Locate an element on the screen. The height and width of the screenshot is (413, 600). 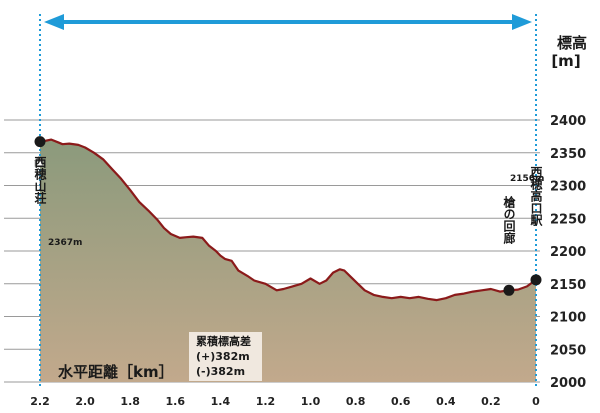
y-tick-label: 2250 is located at coordinates (568, 219).